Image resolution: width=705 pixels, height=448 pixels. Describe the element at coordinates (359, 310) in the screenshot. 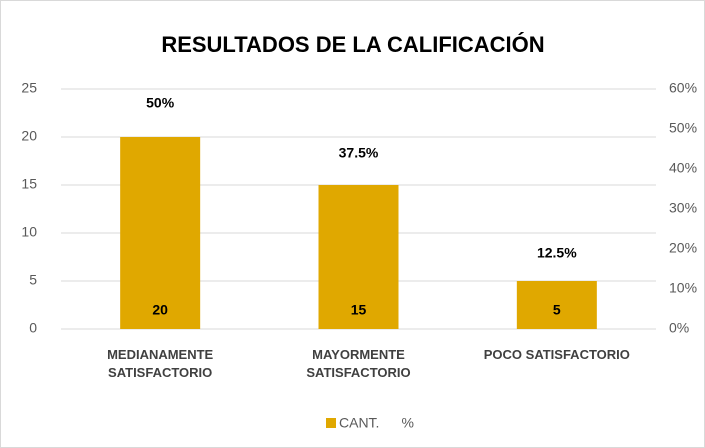

I see `value-label: 15` at that location.